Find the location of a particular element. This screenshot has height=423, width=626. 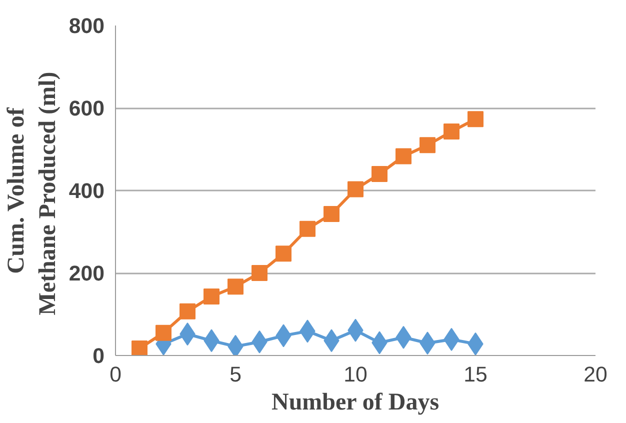

x-tick-label: 10 is located at coordinates (356, 374).